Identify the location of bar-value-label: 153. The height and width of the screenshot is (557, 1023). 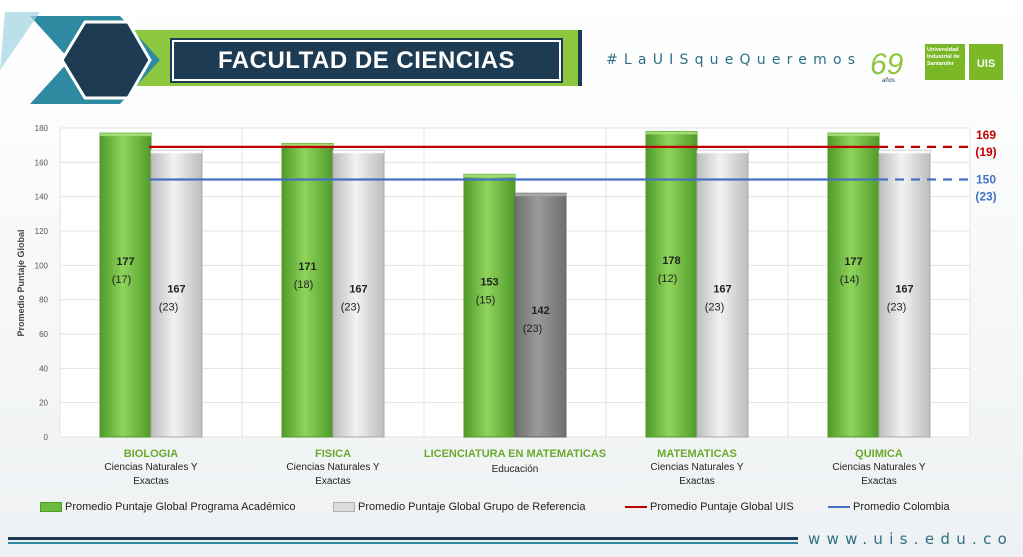
(489, 283).